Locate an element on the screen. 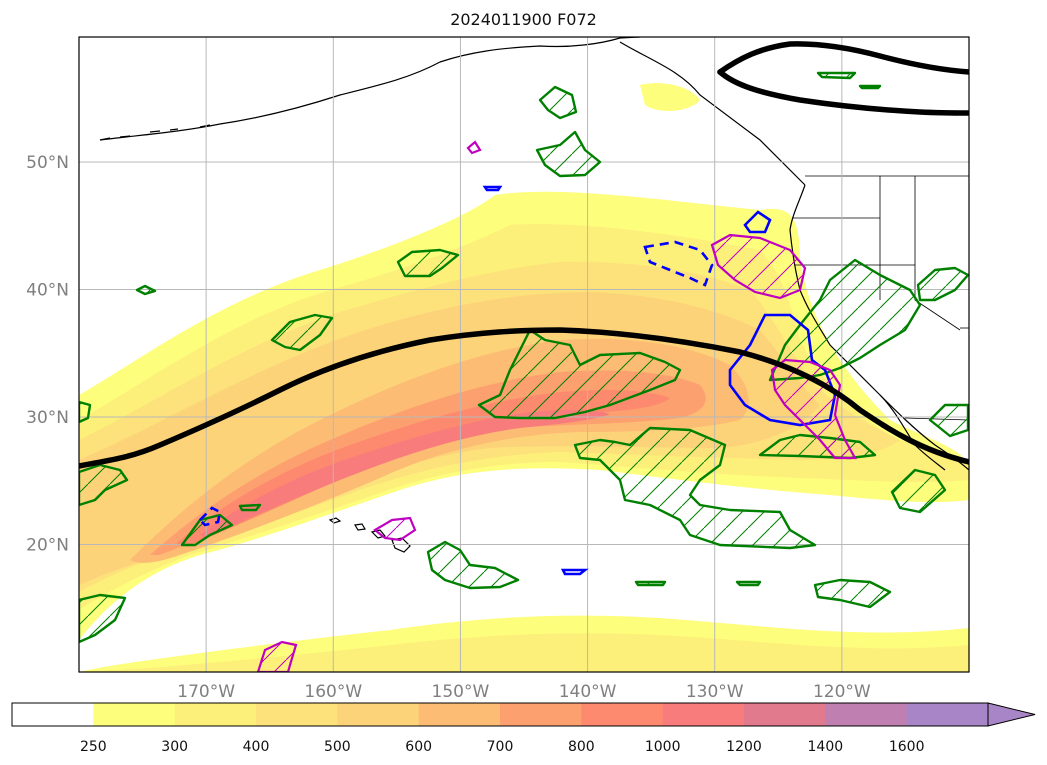 The image size is (1047, 765). colorbar-tick-label: 1000 is located at coordinates (663, 747).